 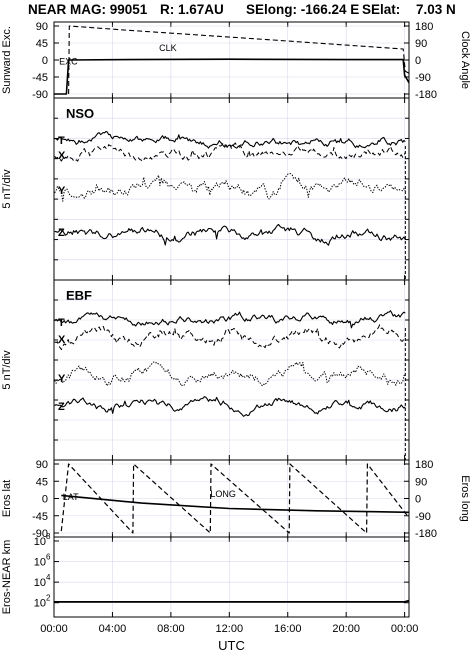 I want to click on y-tick-label-exponent: 2, so click(x=48, y=598).